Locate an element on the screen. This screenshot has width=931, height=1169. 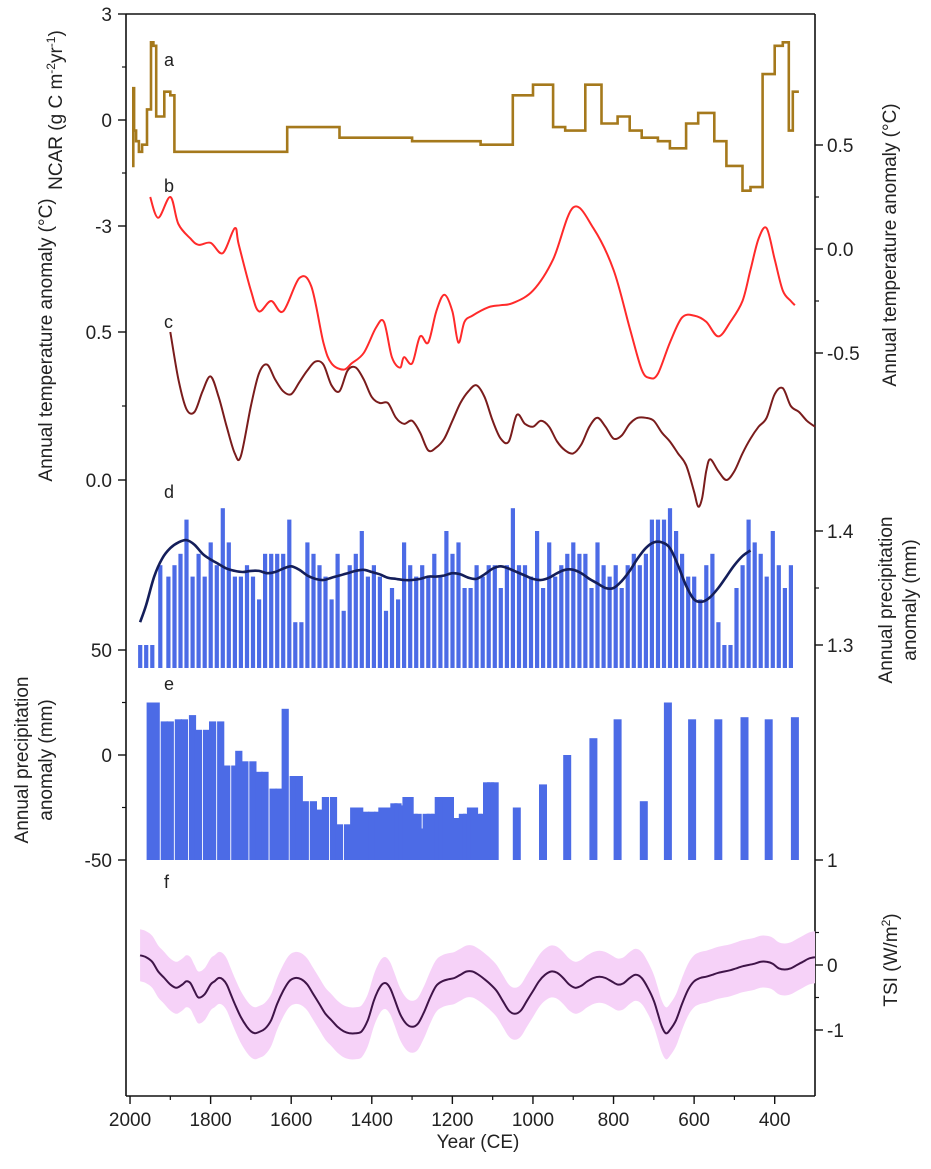
ylabel-f-tsi: TSI (W/m2) is located at coordinates (890, 959).